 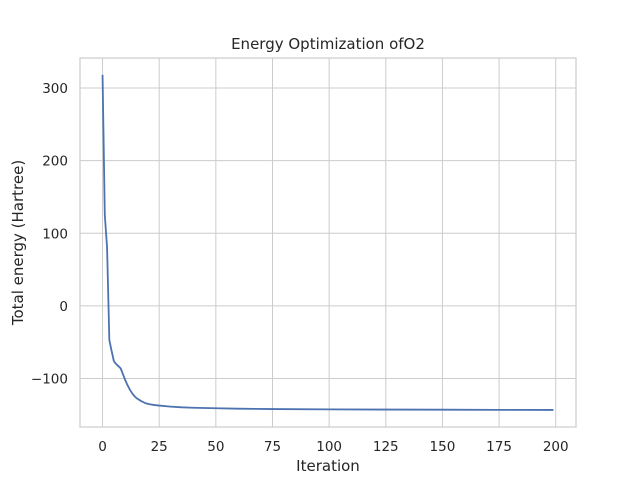 What do you see at coordinates (102, 447) in the screenshot?
I see `x-tick-label: 0` at bounding box center [102, 447].